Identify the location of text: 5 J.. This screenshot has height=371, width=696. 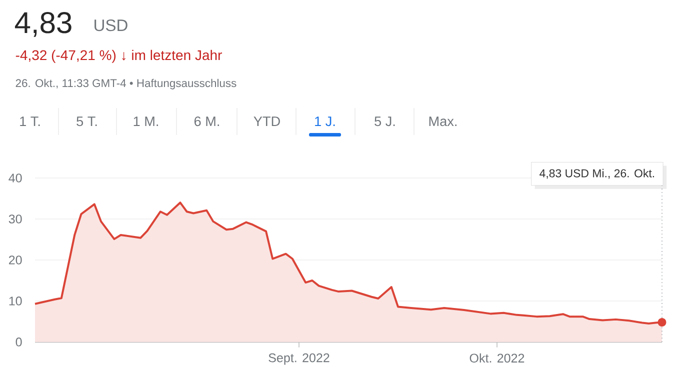
(384, 121).